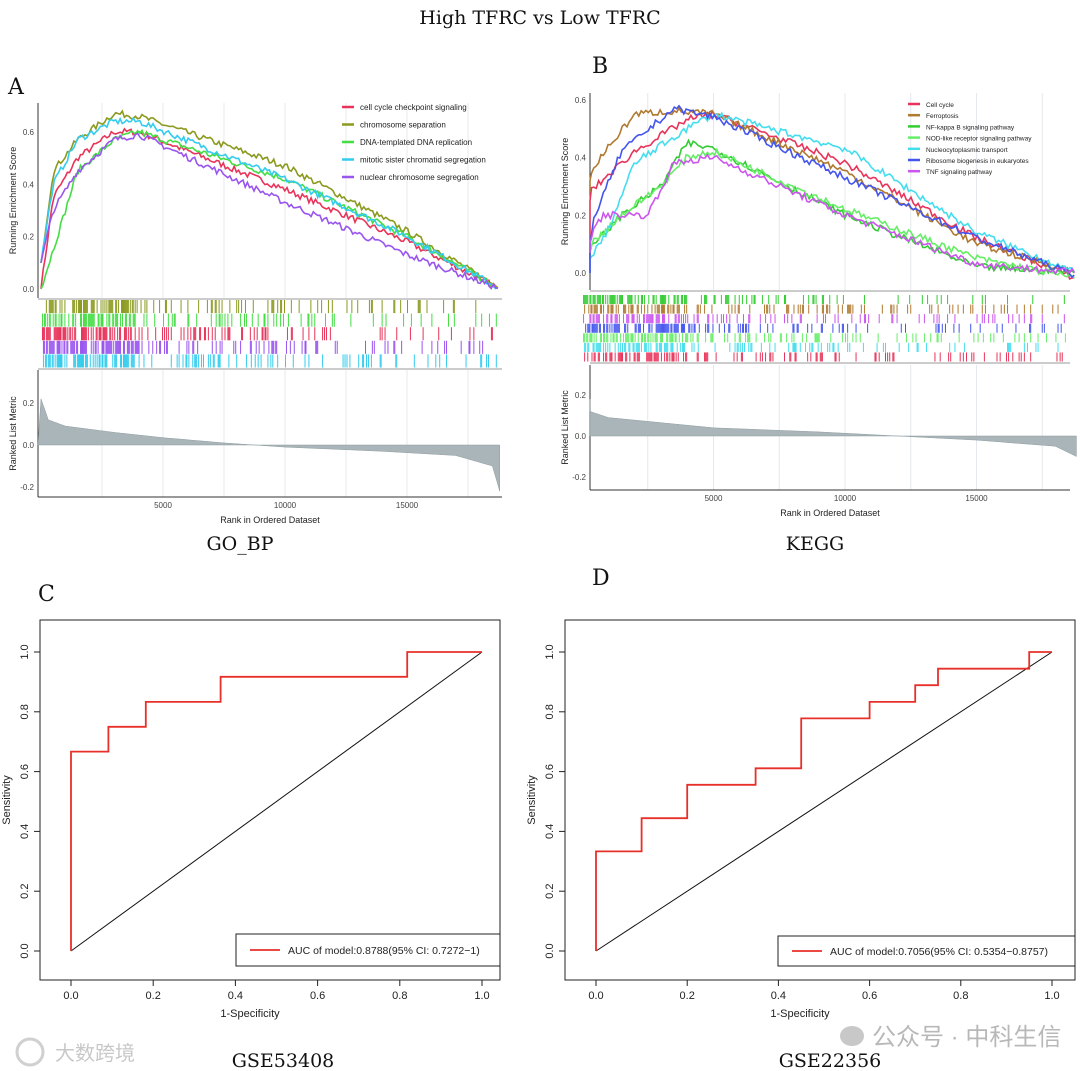 This screenshot has height=1071, width=1080. What do you see at coordinates (384, 951) in the screenshot?
I see `legend-label: AUC of model:0.8788(95% CI: 0.7272−1)` at bounding box center [384, 951].